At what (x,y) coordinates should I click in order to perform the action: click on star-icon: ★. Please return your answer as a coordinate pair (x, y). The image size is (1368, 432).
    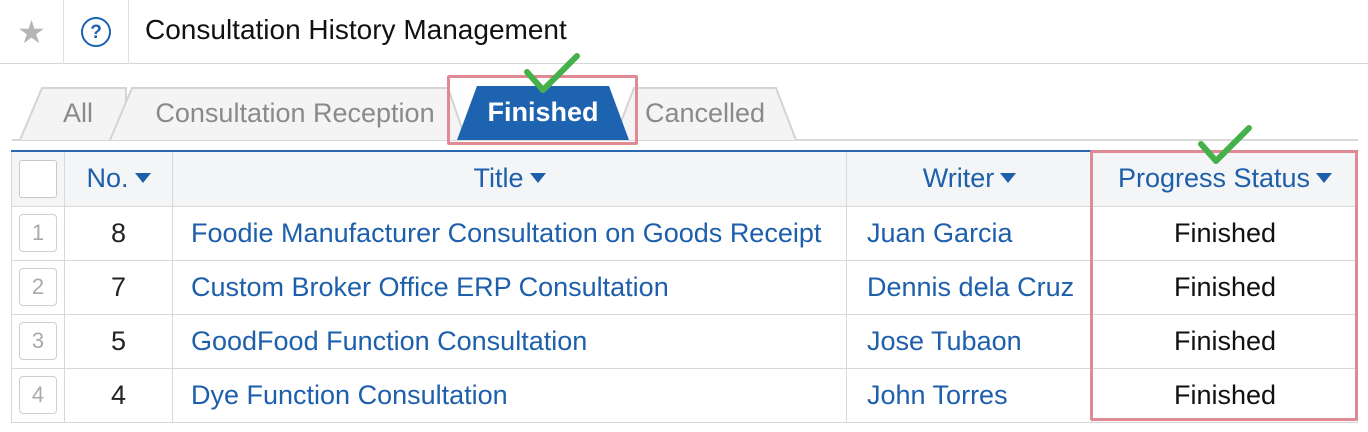
    Looking at the image, I should click on (31, 32).